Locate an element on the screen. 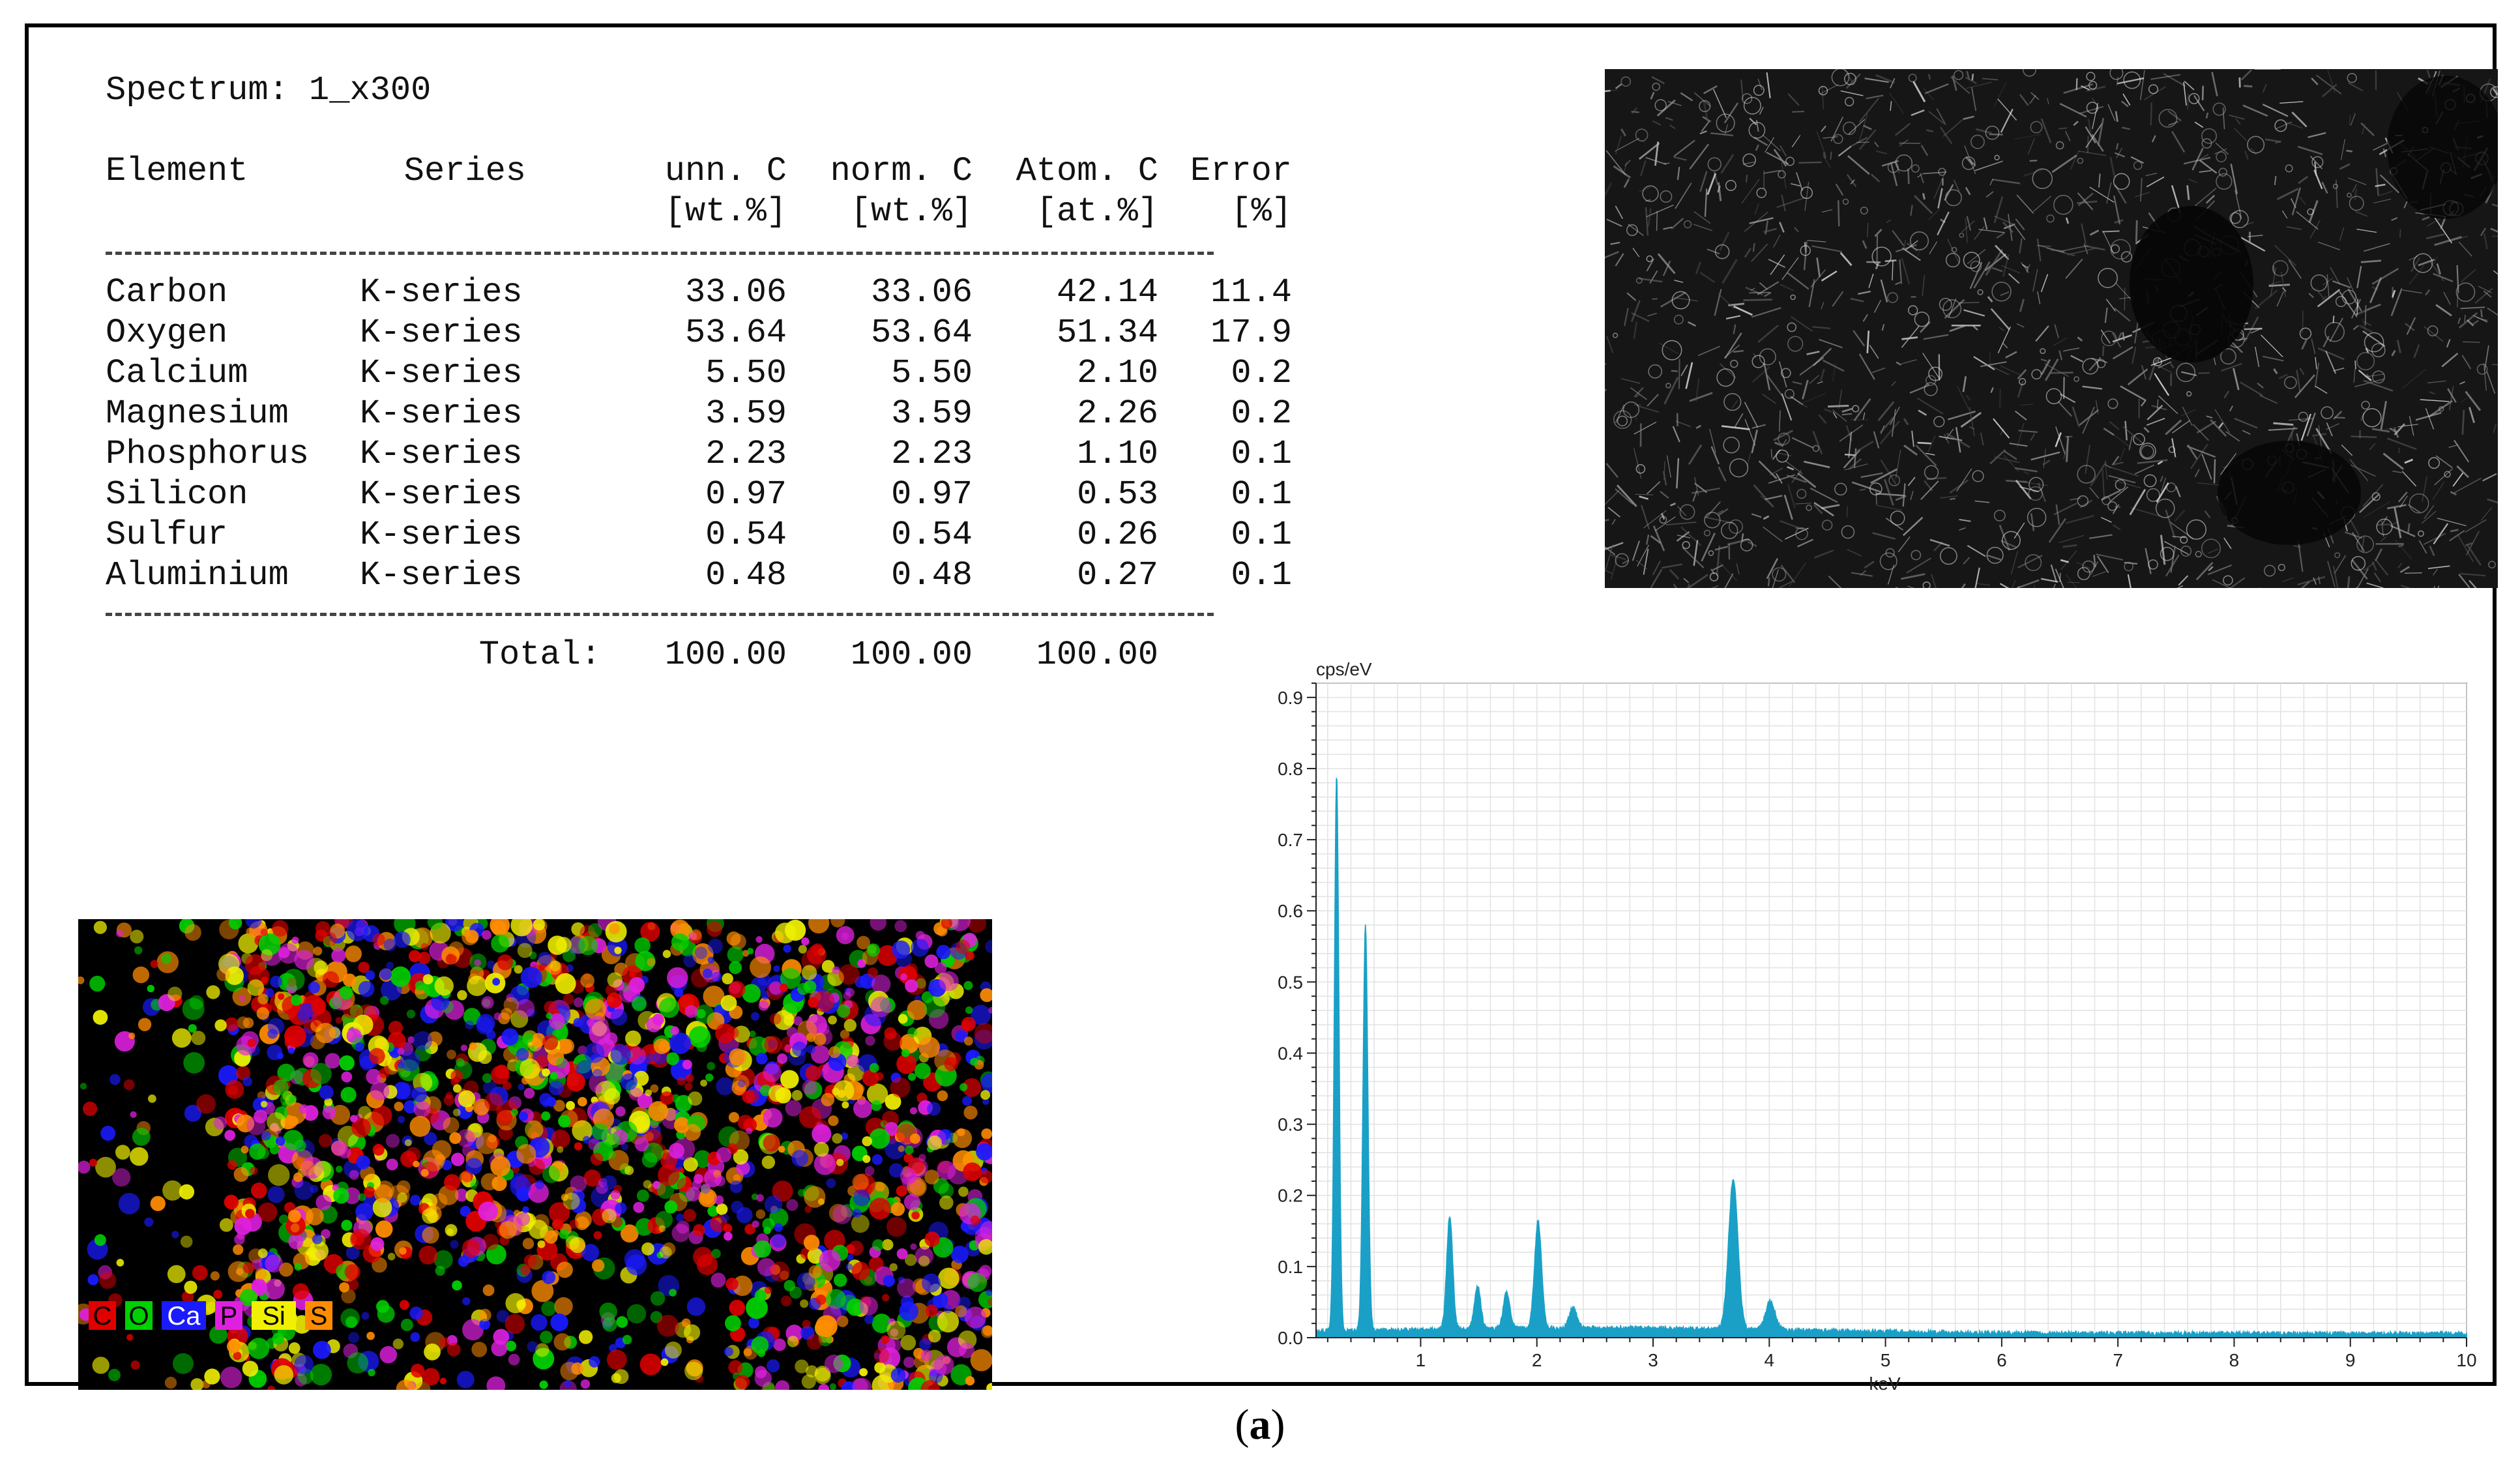  y-tick-label: 0.0 is located at coordinates (1291, 1338).